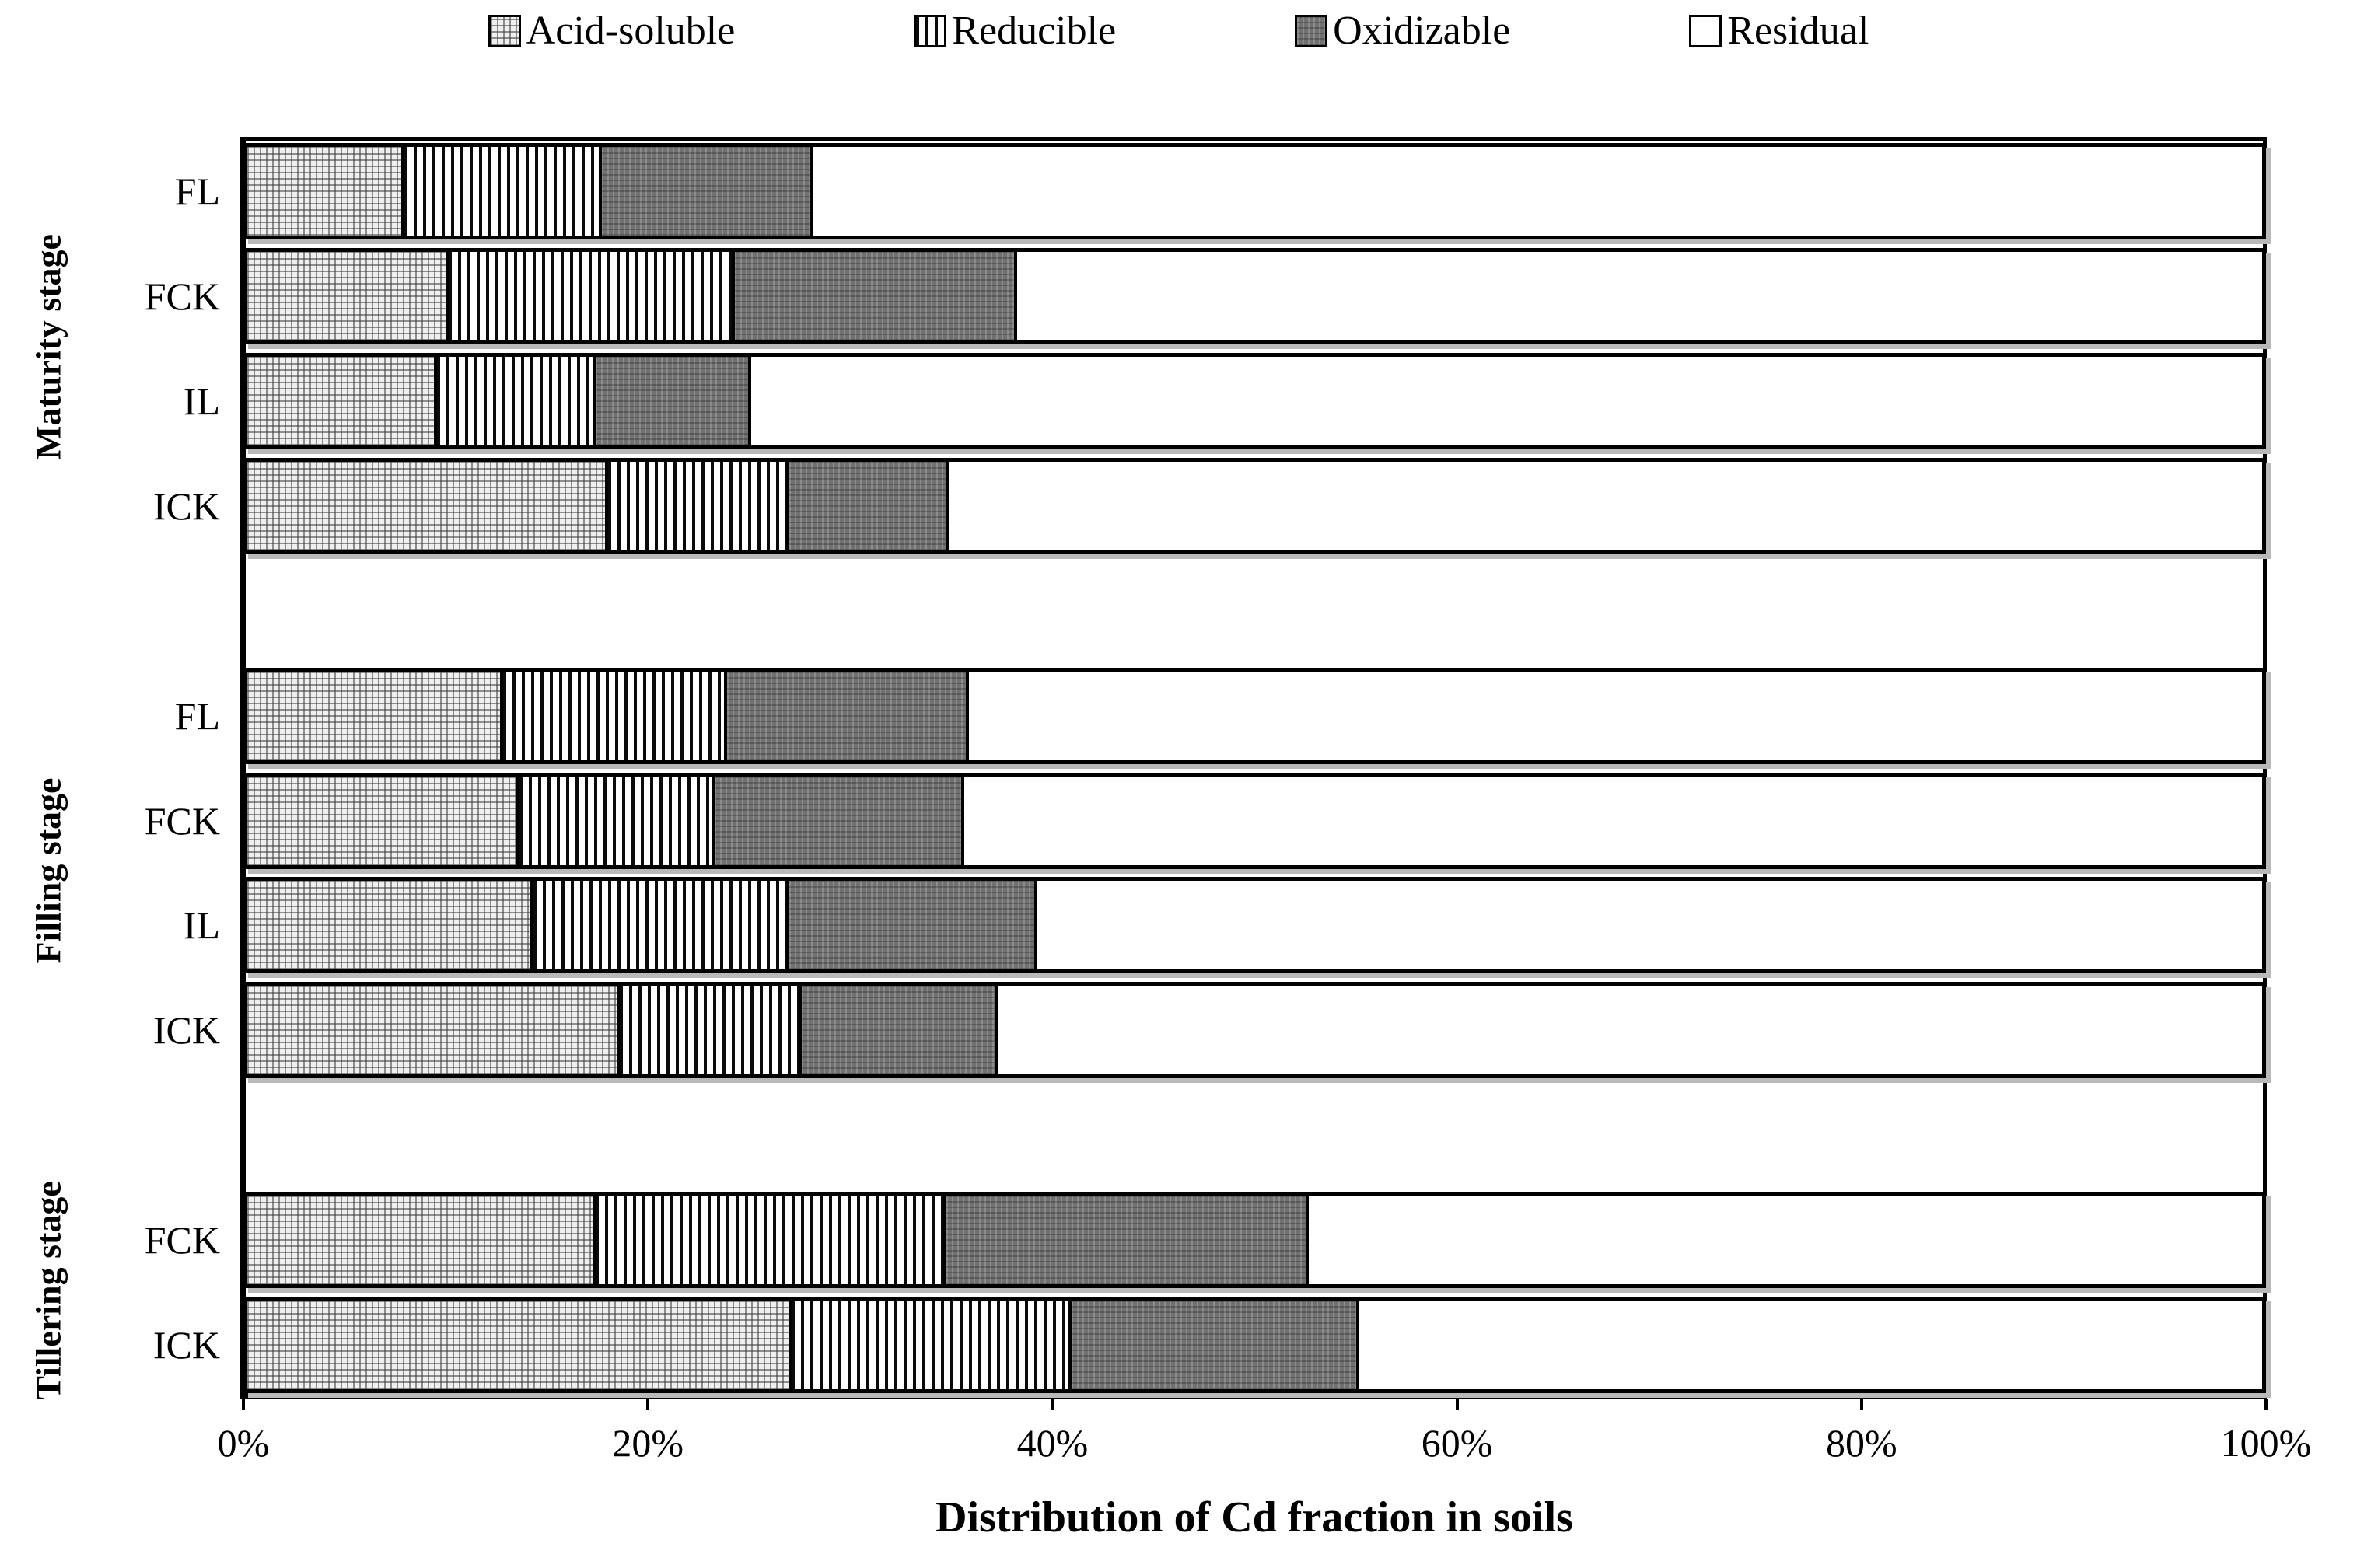 This screenshot has height=1568, width=2357. Describe the element at coordinates (1253, 139) in the screenshot. I see `plot-top-border` at that location.